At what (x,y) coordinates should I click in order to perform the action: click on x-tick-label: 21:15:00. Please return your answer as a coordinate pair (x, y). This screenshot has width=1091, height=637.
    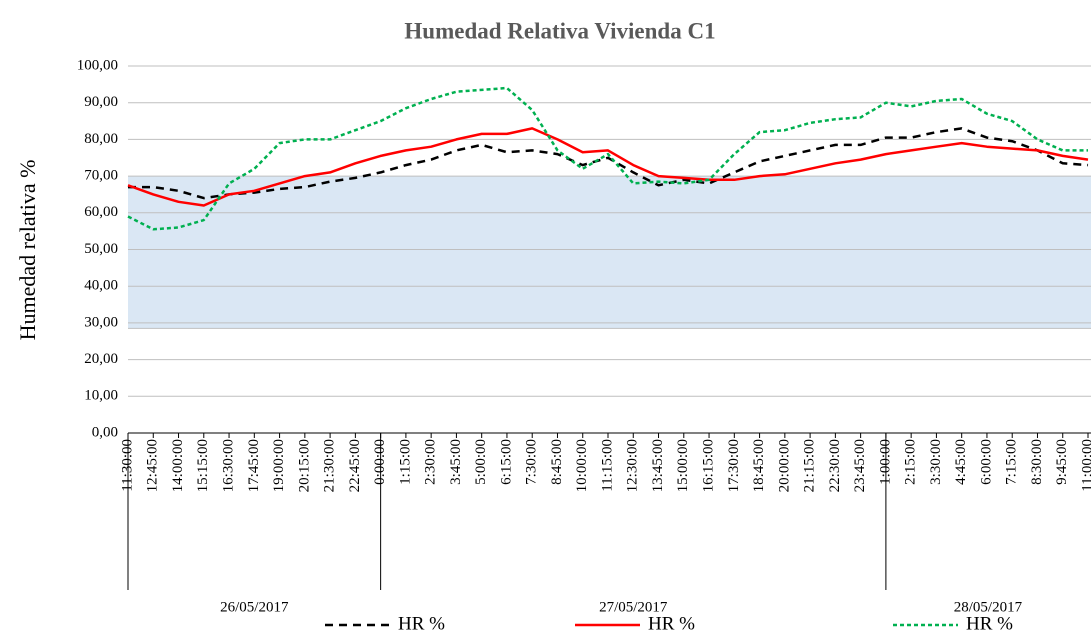
    Looking at the image, I should click on (810, 465).